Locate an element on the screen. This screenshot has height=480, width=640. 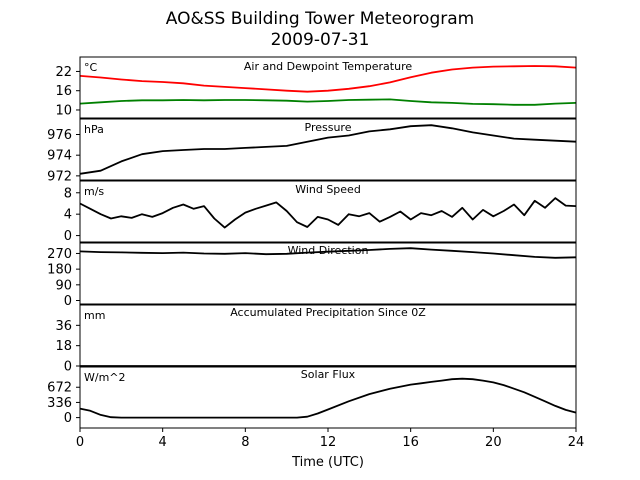
panel-wind_speed: 0 4 8 m/s Wind Speed is located at coordinates (320, 212).